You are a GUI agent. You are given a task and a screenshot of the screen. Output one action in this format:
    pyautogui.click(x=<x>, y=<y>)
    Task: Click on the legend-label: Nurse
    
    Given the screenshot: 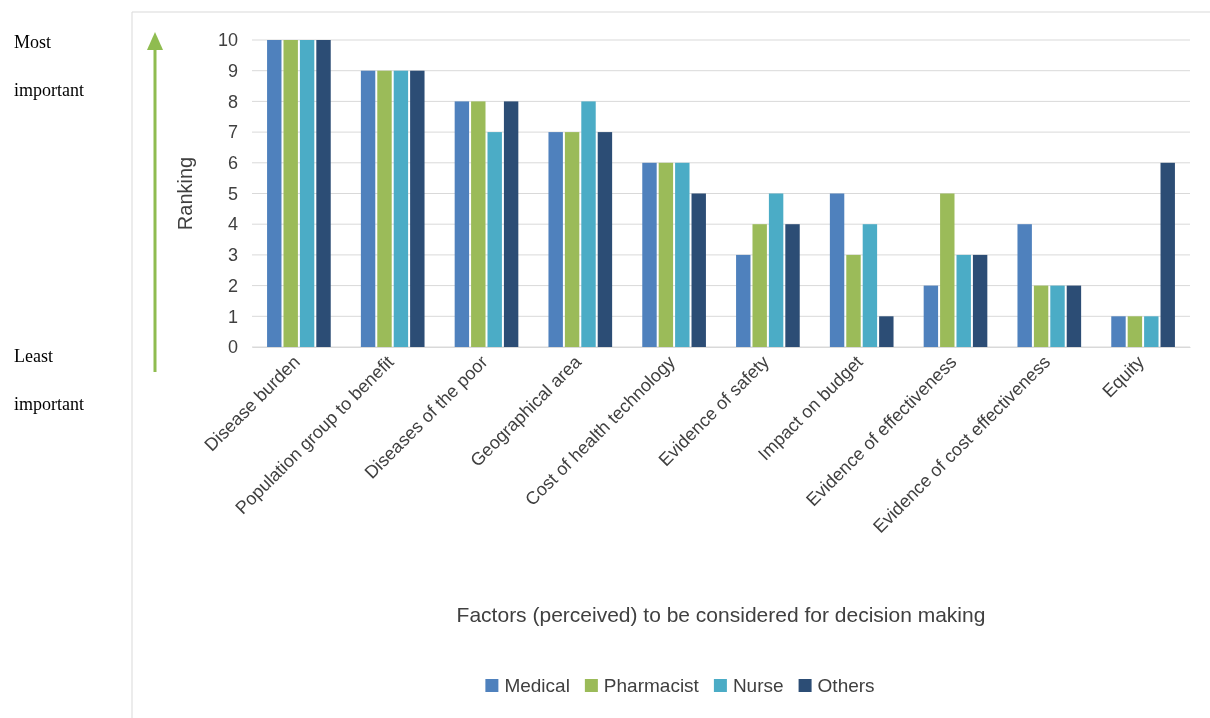 What is the action you would take?
    pyautogui.click(x=758, y=685)
    